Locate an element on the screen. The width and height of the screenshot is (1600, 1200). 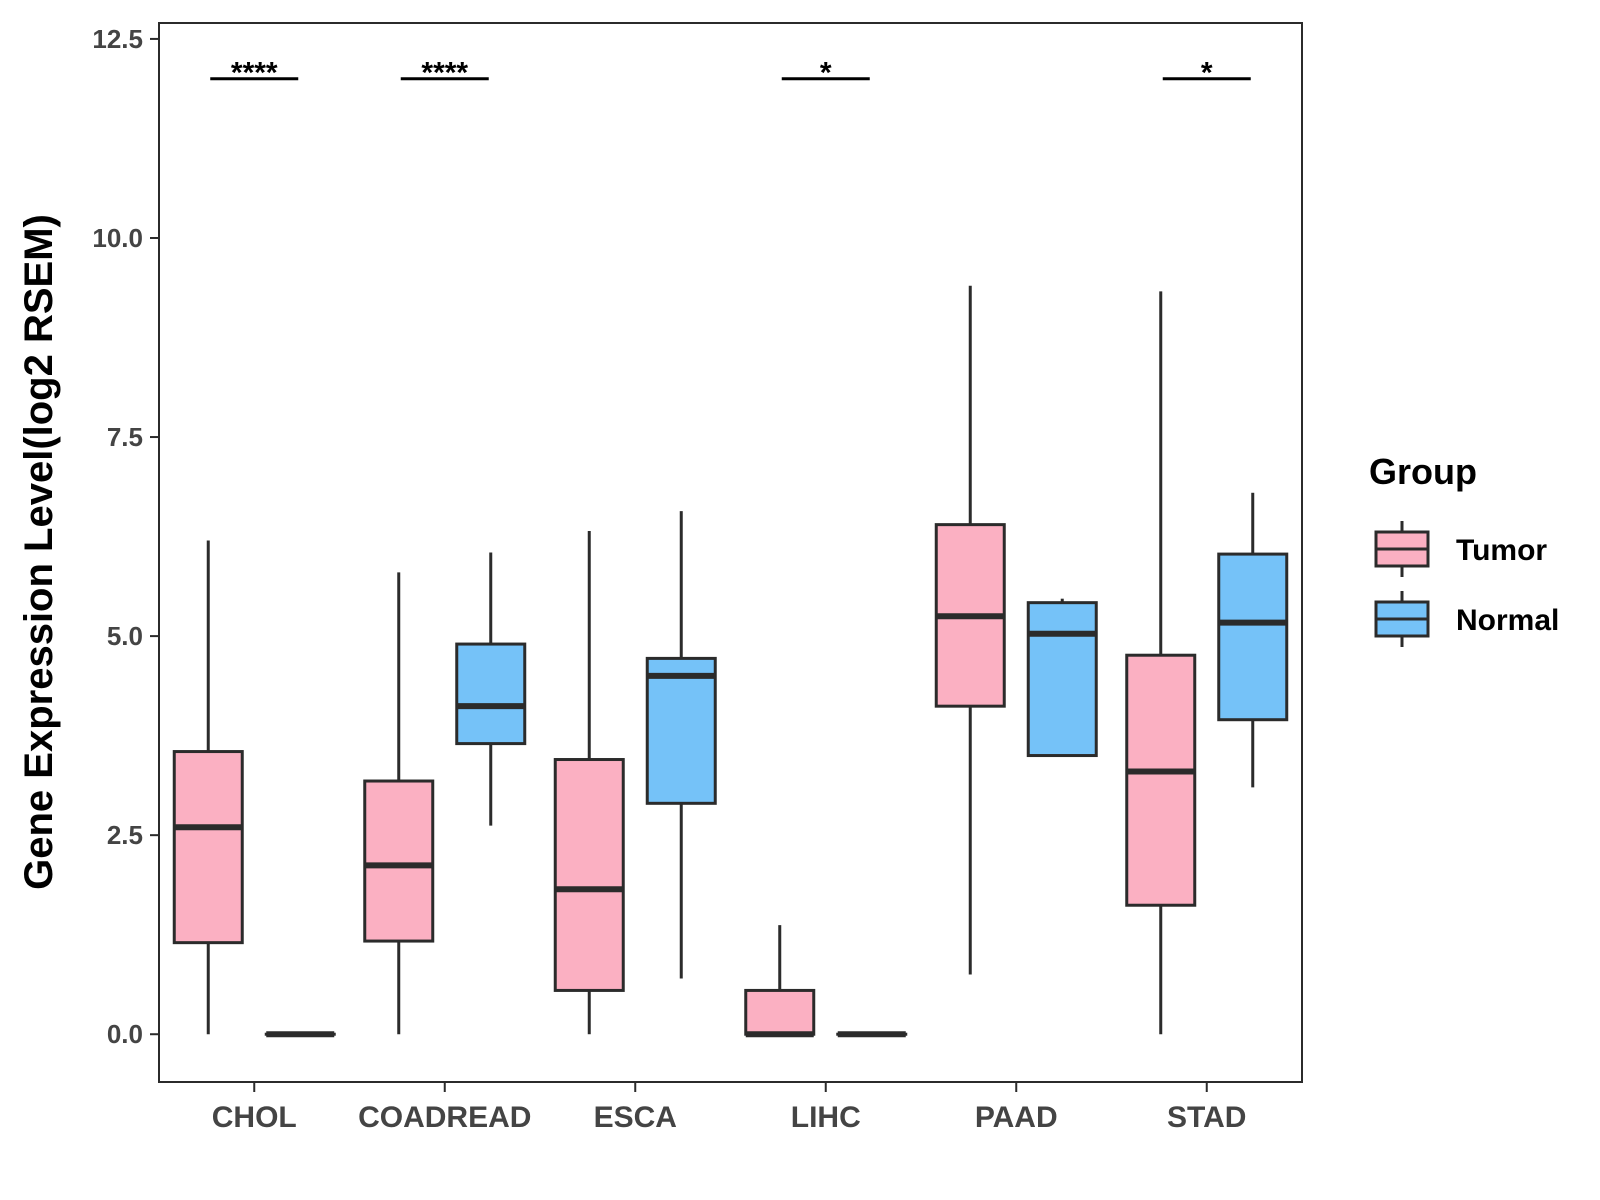
significance-label-chol: **** is located at coordinates (254, 73).